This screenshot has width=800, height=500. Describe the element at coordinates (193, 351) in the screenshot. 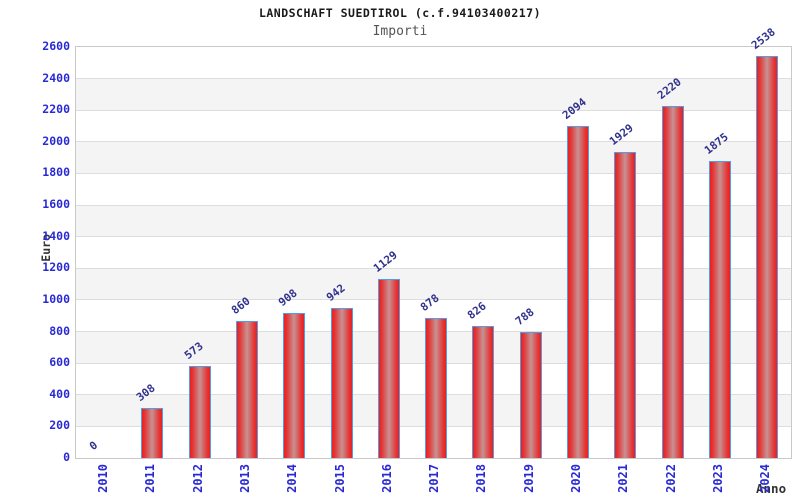

I see `bar-value-label: 573` at that location.